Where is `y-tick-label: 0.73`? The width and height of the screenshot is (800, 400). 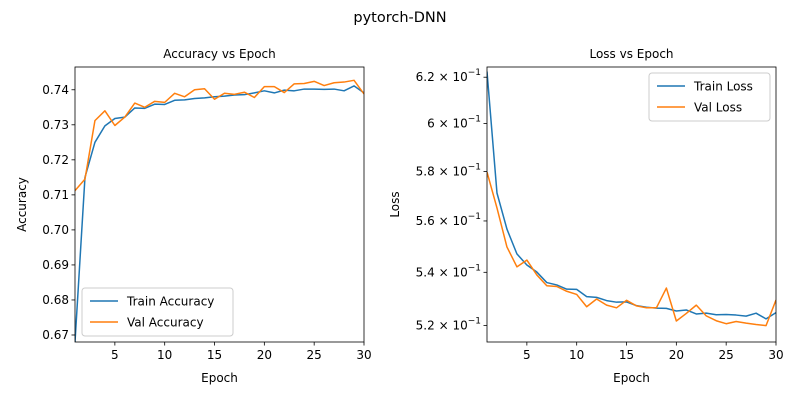 y-tick-label: 0.73 is located at coordinates (55, 125).